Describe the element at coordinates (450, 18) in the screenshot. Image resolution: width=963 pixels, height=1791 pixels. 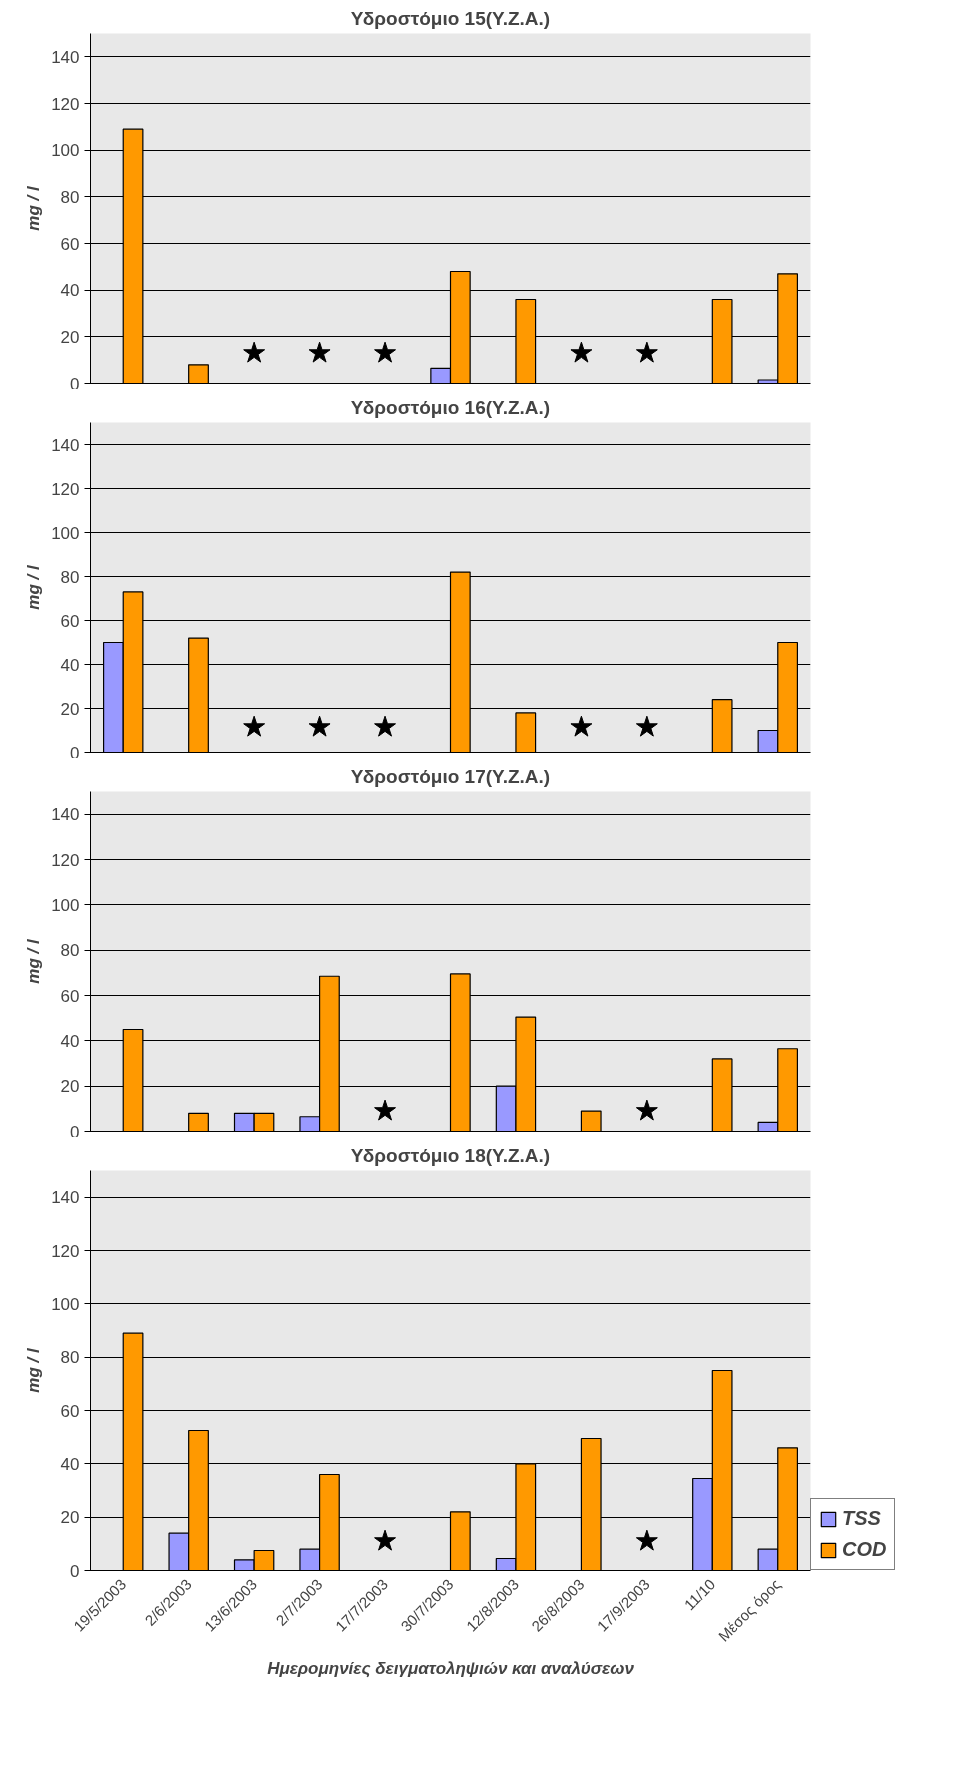
I see `chart-title: Υδροστόμιο 15(Υ.Ζ.Α.)` at that location.